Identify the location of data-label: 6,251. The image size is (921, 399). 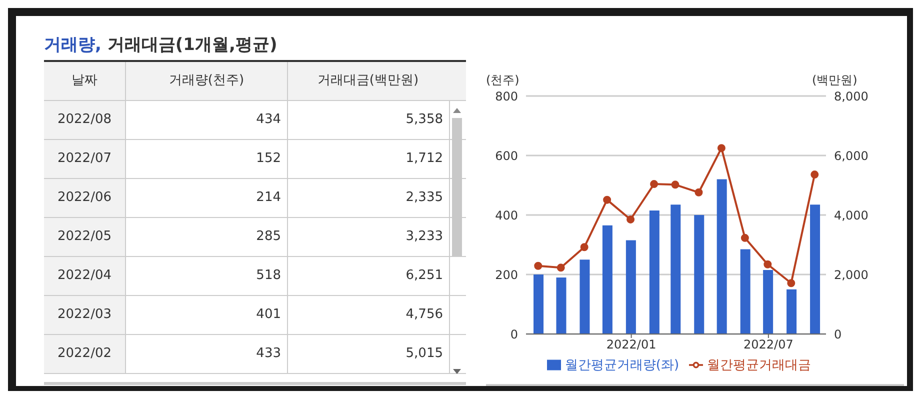
(369, 276).